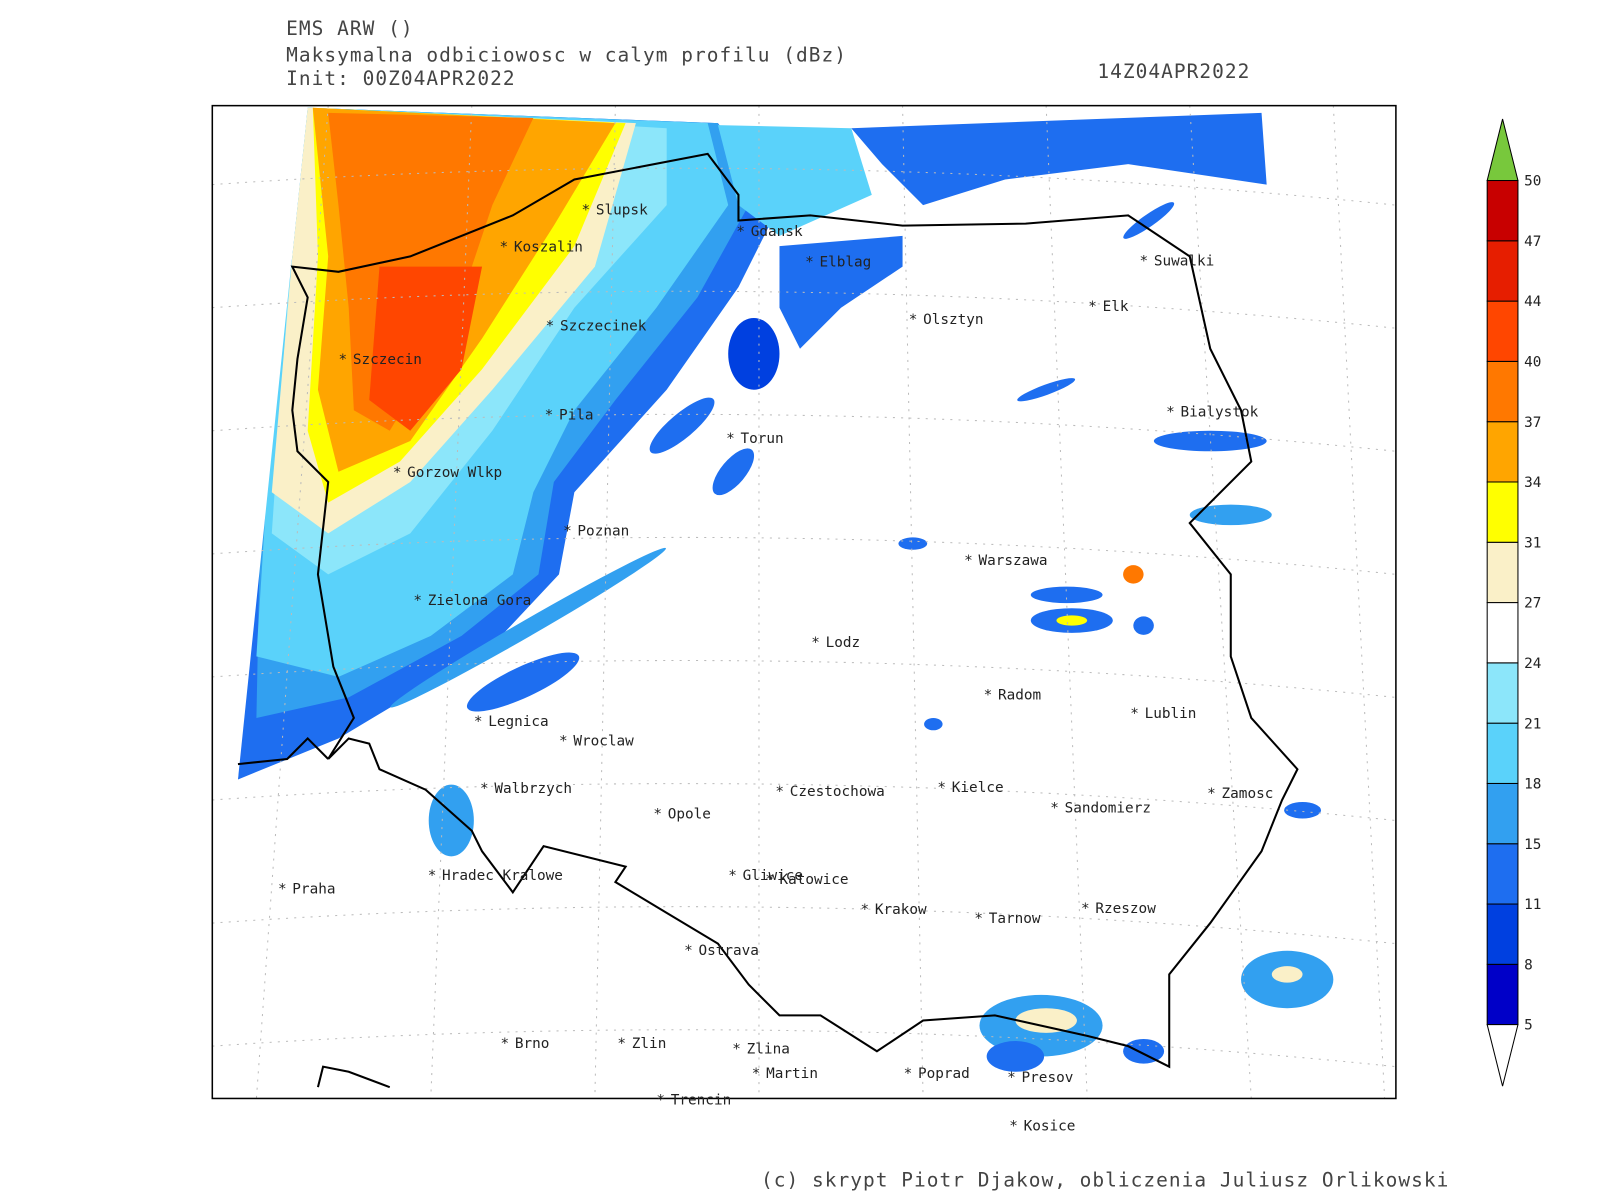 This screenshot has height=1200, width=1600. What do you see at coordinates (1528, 1026) in the screenshot?
I see `colorbar-label: 5` at bounding box center [1528, 1026].